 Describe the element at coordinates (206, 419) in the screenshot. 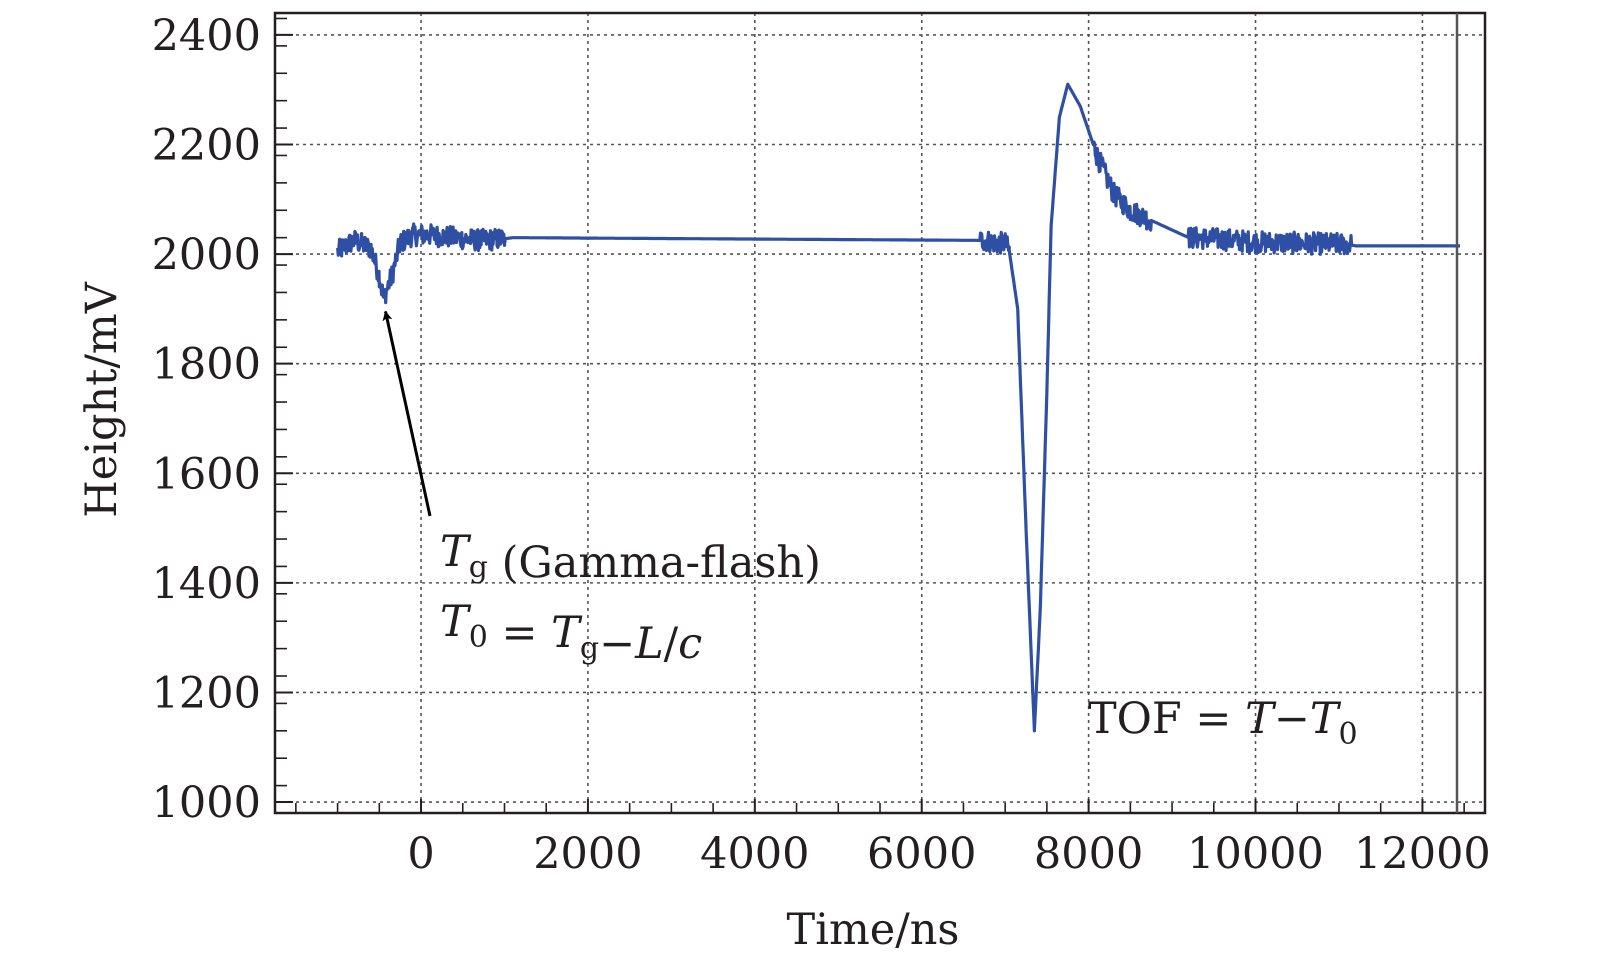

I see `y-tick-labels: 1000 1200 1400 1600 1800 2000 2200 2400` at that location.